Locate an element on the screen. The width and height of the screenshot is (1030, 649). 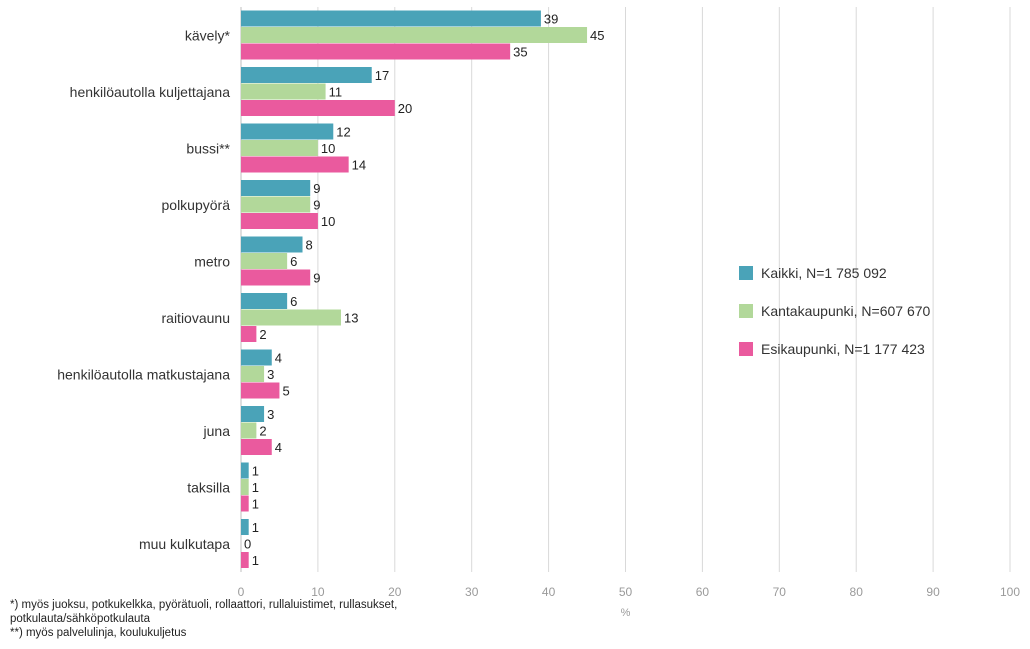
category-label: kävely* is located at coordinates (208, 35).